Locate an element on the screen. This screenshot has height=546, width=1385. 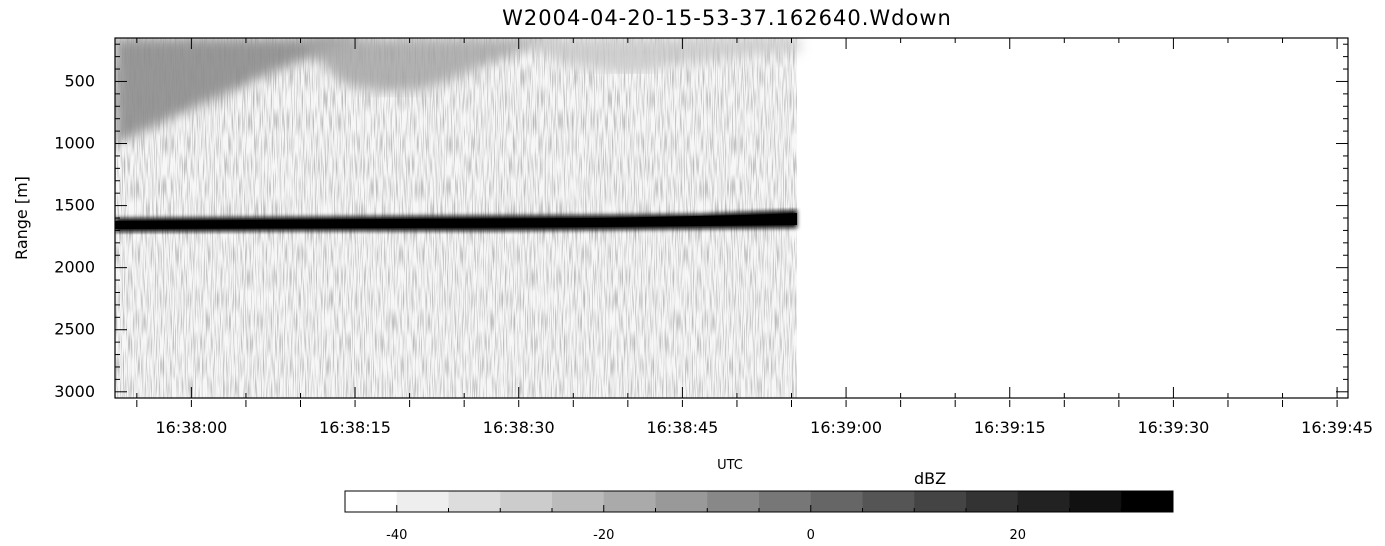
colorbar-tick-label: -20 is located at coordinates (603, 535).